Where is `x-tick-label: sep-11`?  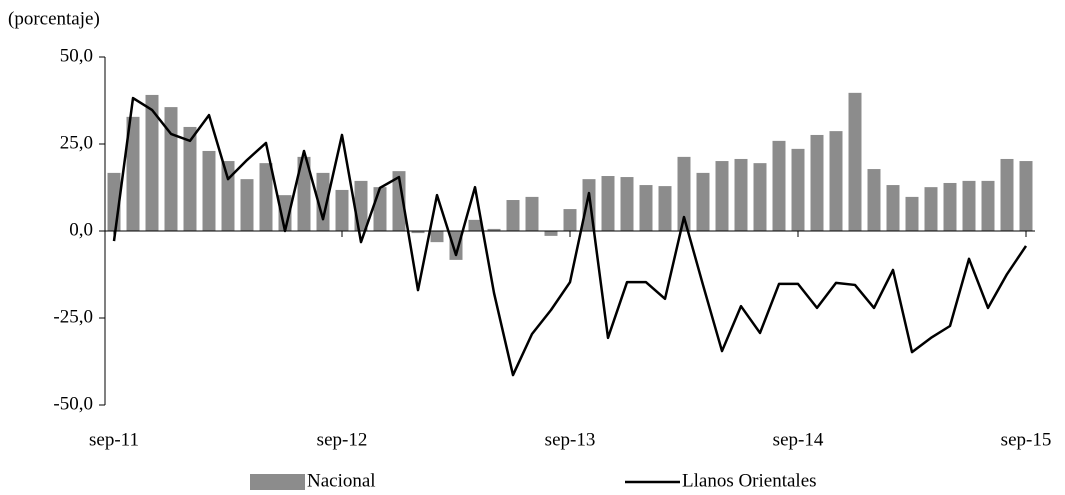 x-tick-label: sep-11 is located at coordinates (114, 439).